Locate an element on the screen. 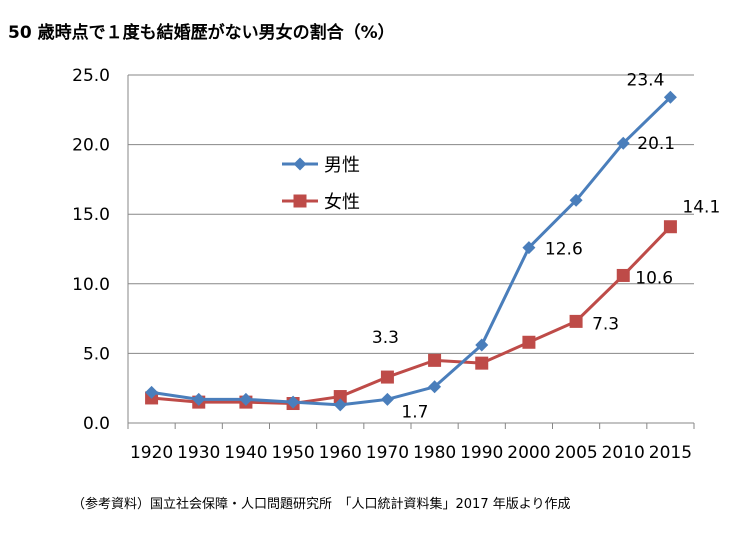 This screenshot has width=750, height=535. x-tick-label: 1980 is located at coordinates (434, 453).